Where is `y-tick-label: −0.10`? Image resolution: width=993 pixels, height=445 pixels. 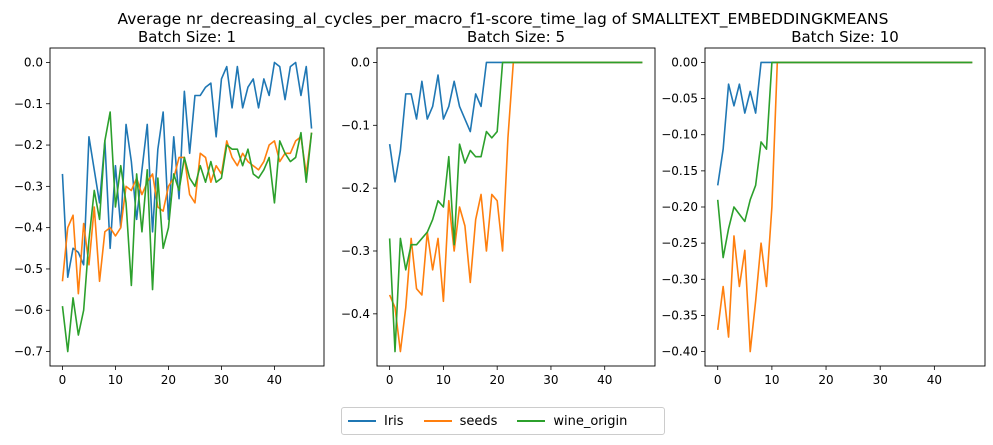 y-tick-label: −0.10 is located at coordinates (679, 135).